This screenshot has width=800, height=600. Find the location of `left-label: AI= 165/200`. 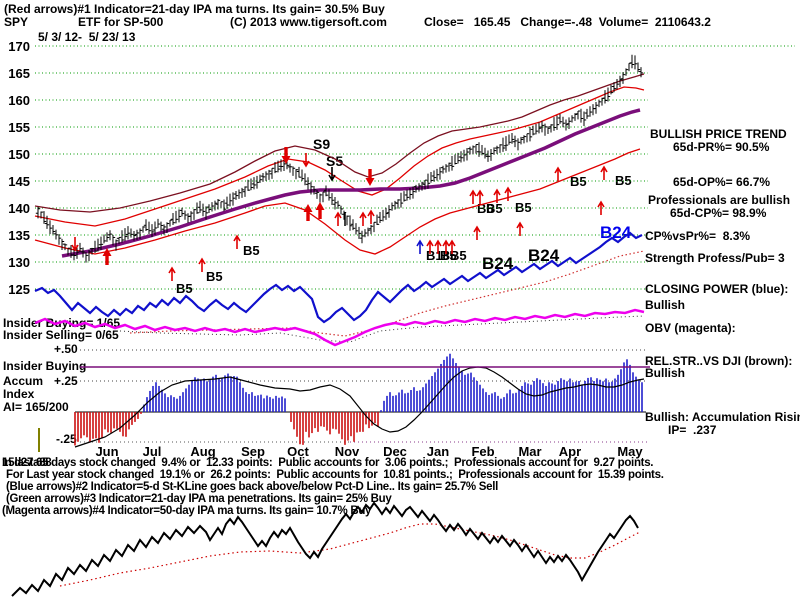

left-label: AI= 165/200 is located at coordinates (36, 407).